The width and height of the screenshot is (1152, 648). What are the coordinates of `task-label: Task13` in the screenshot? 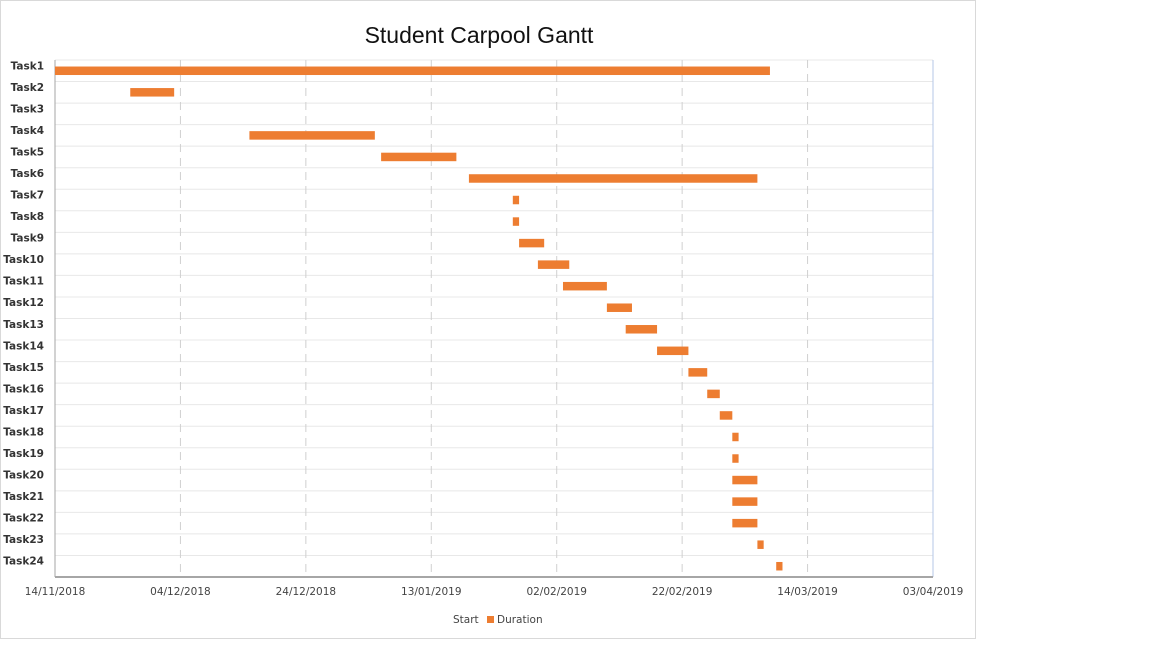 It's located at (23, 325).